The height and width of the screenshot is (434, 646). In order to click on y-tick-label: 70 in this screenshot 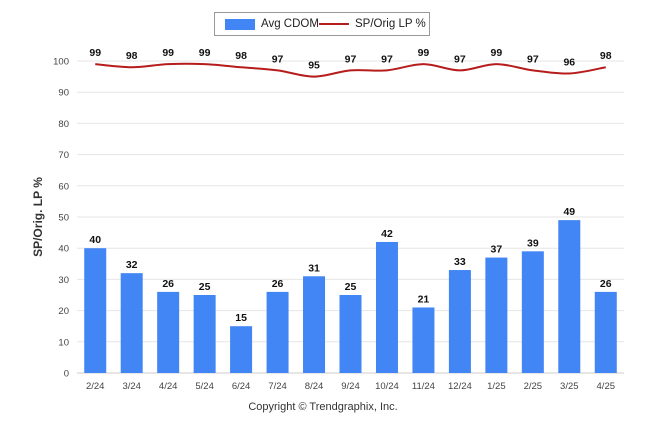, I will do `click(63, 155)`.